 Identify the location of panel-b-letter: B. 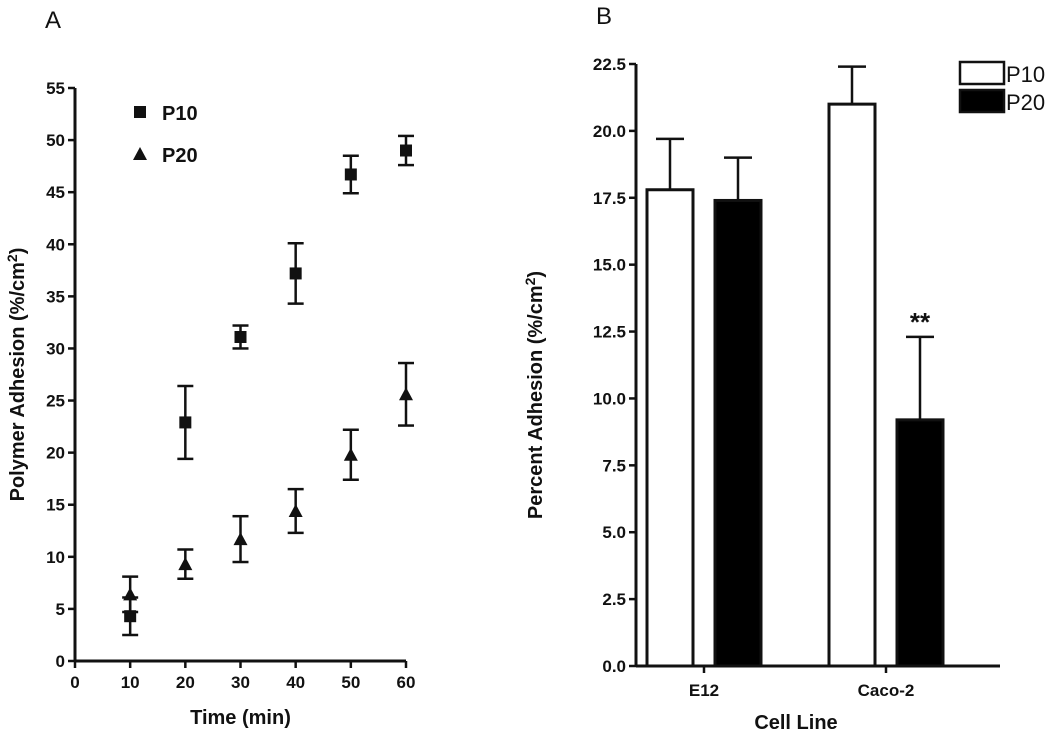
(604, 16).